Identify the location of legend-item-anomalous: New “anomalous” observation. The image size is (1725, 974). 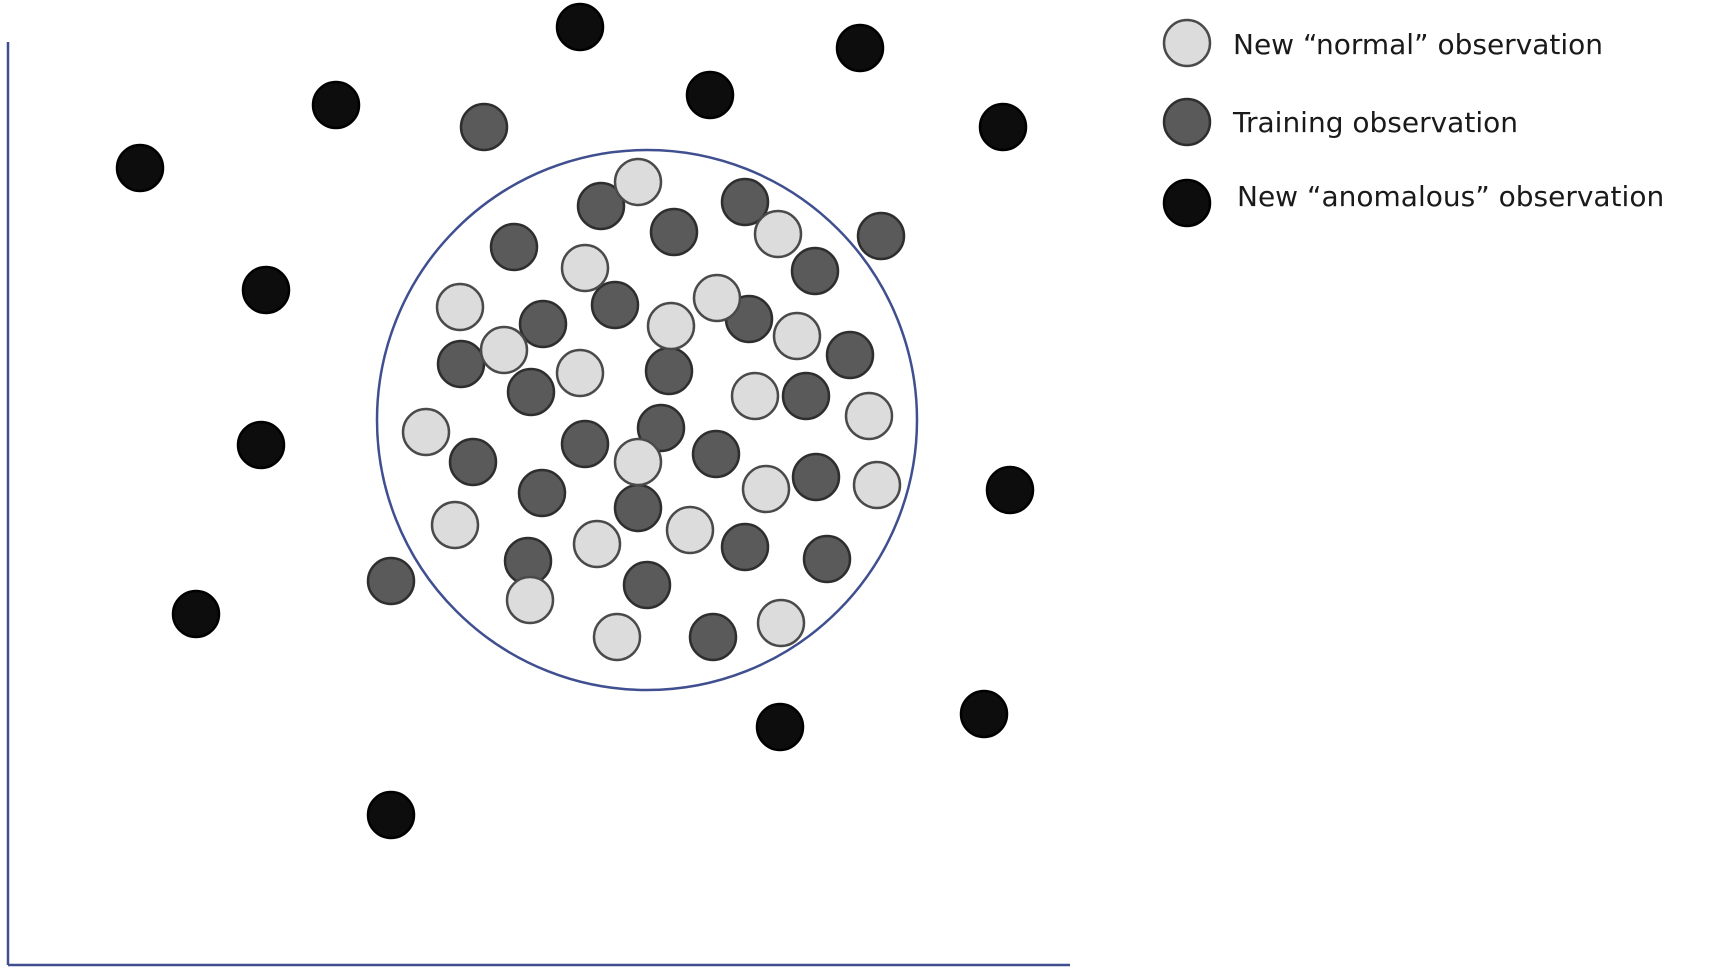
(1413, 203).